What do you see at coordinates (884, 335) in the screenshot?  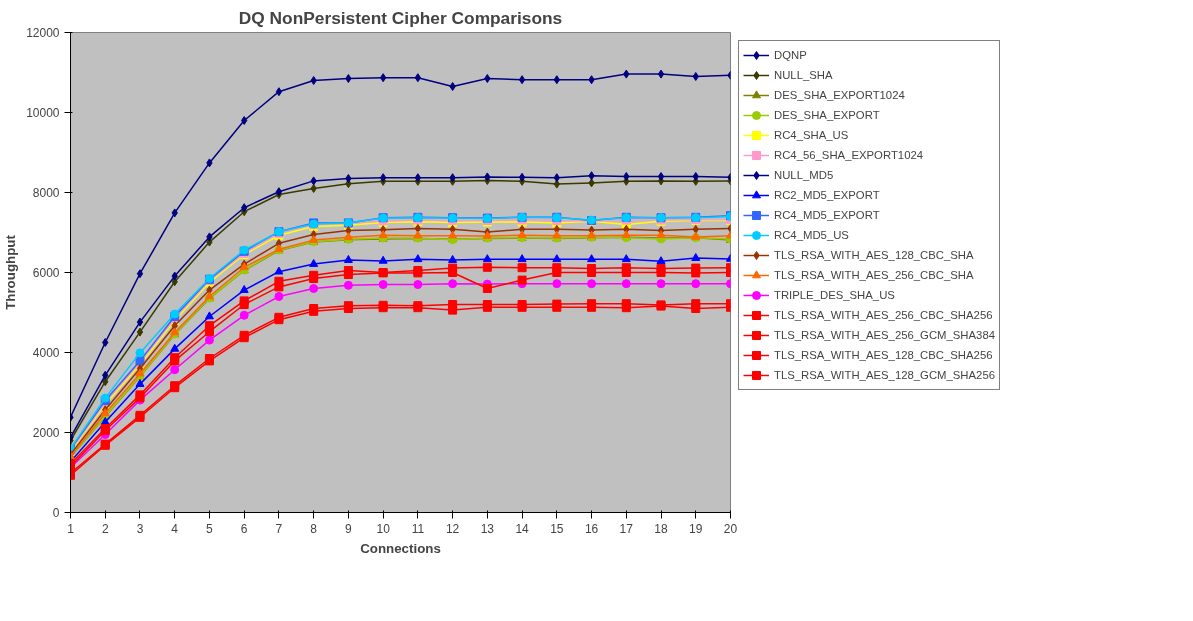 I see `legend-label: TLS_RSA_WITH_AES_256_GCM_SHA384` at bounding box center [884, 335].